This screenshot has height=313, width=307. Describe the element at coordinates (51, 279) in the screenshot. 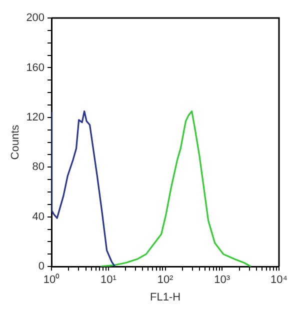

I see `x-tick-label: 10⁰` at that location.